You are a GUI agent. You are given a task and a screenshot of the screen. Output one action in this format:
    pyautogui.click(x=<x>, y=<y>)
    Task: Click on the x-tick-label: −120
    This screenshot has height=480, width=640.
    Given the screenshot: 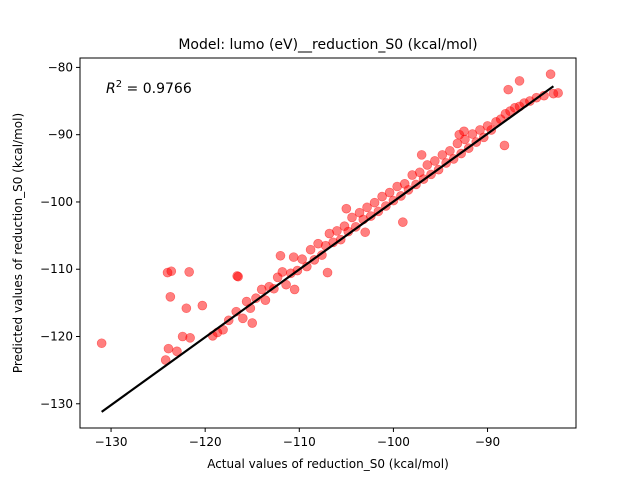 What is the action you would take?
    pyautogui.click(x=205, y=442)
    